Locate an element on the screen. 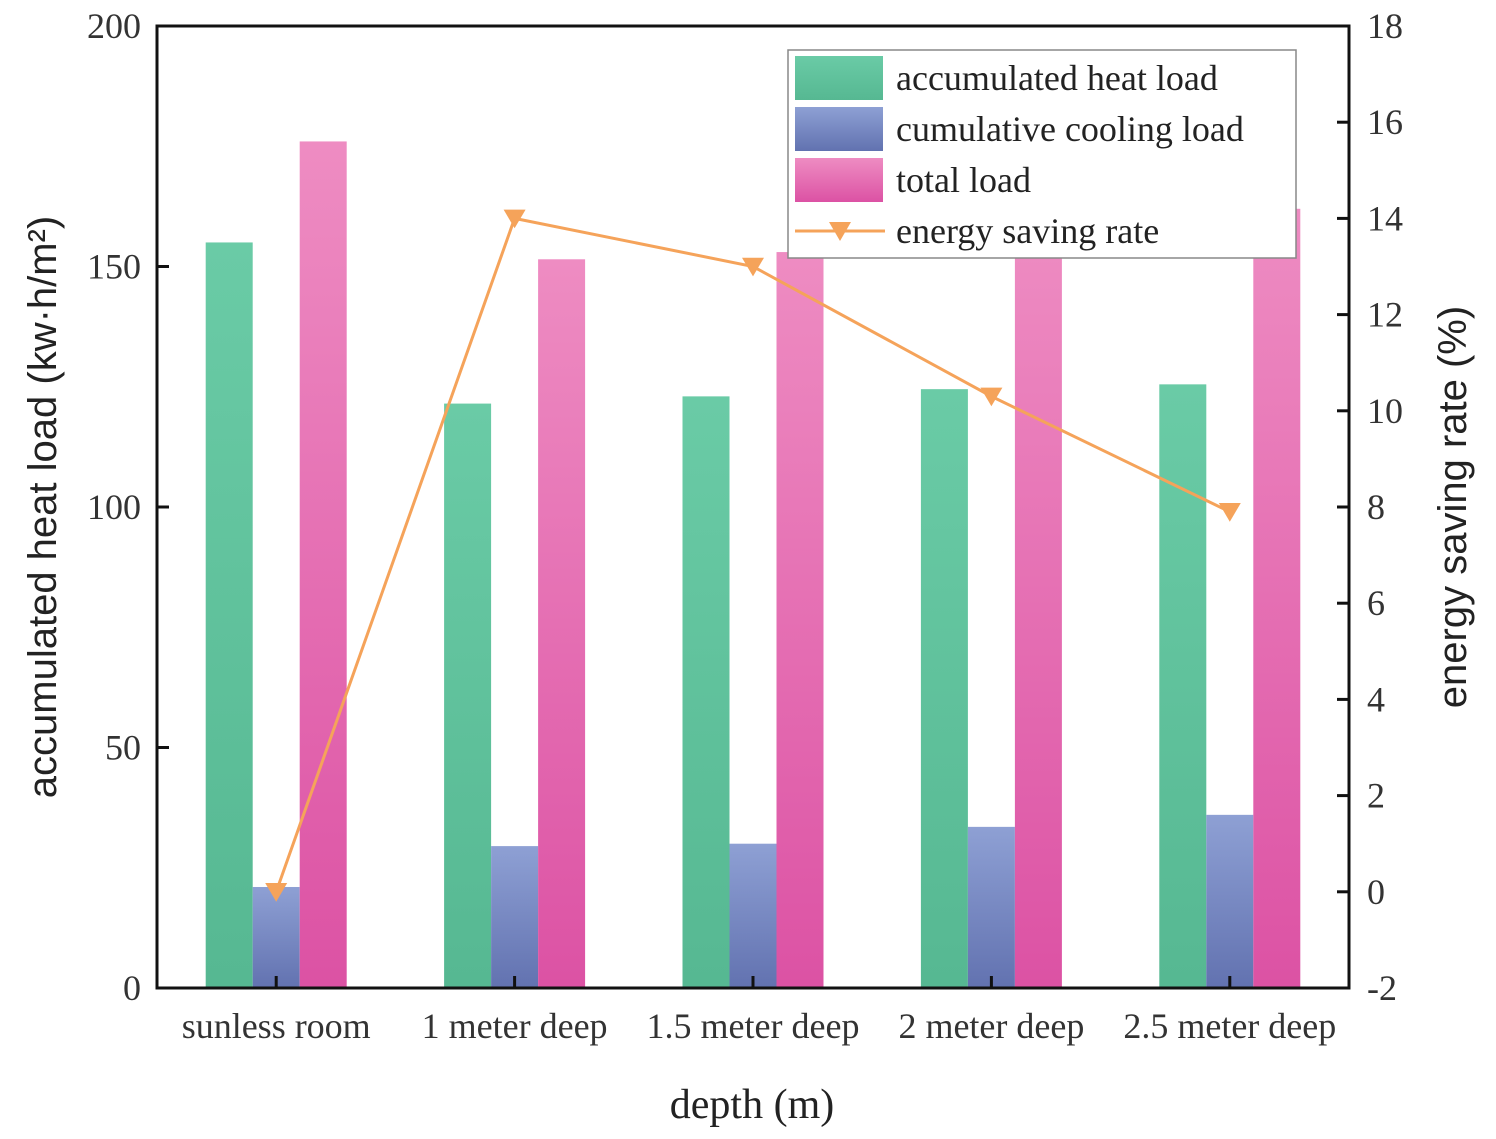 Image resolution: width=1496 pixels, height=1139 pixels. legend-label: cumulative cooling load is located at coordinates (1070, 129).